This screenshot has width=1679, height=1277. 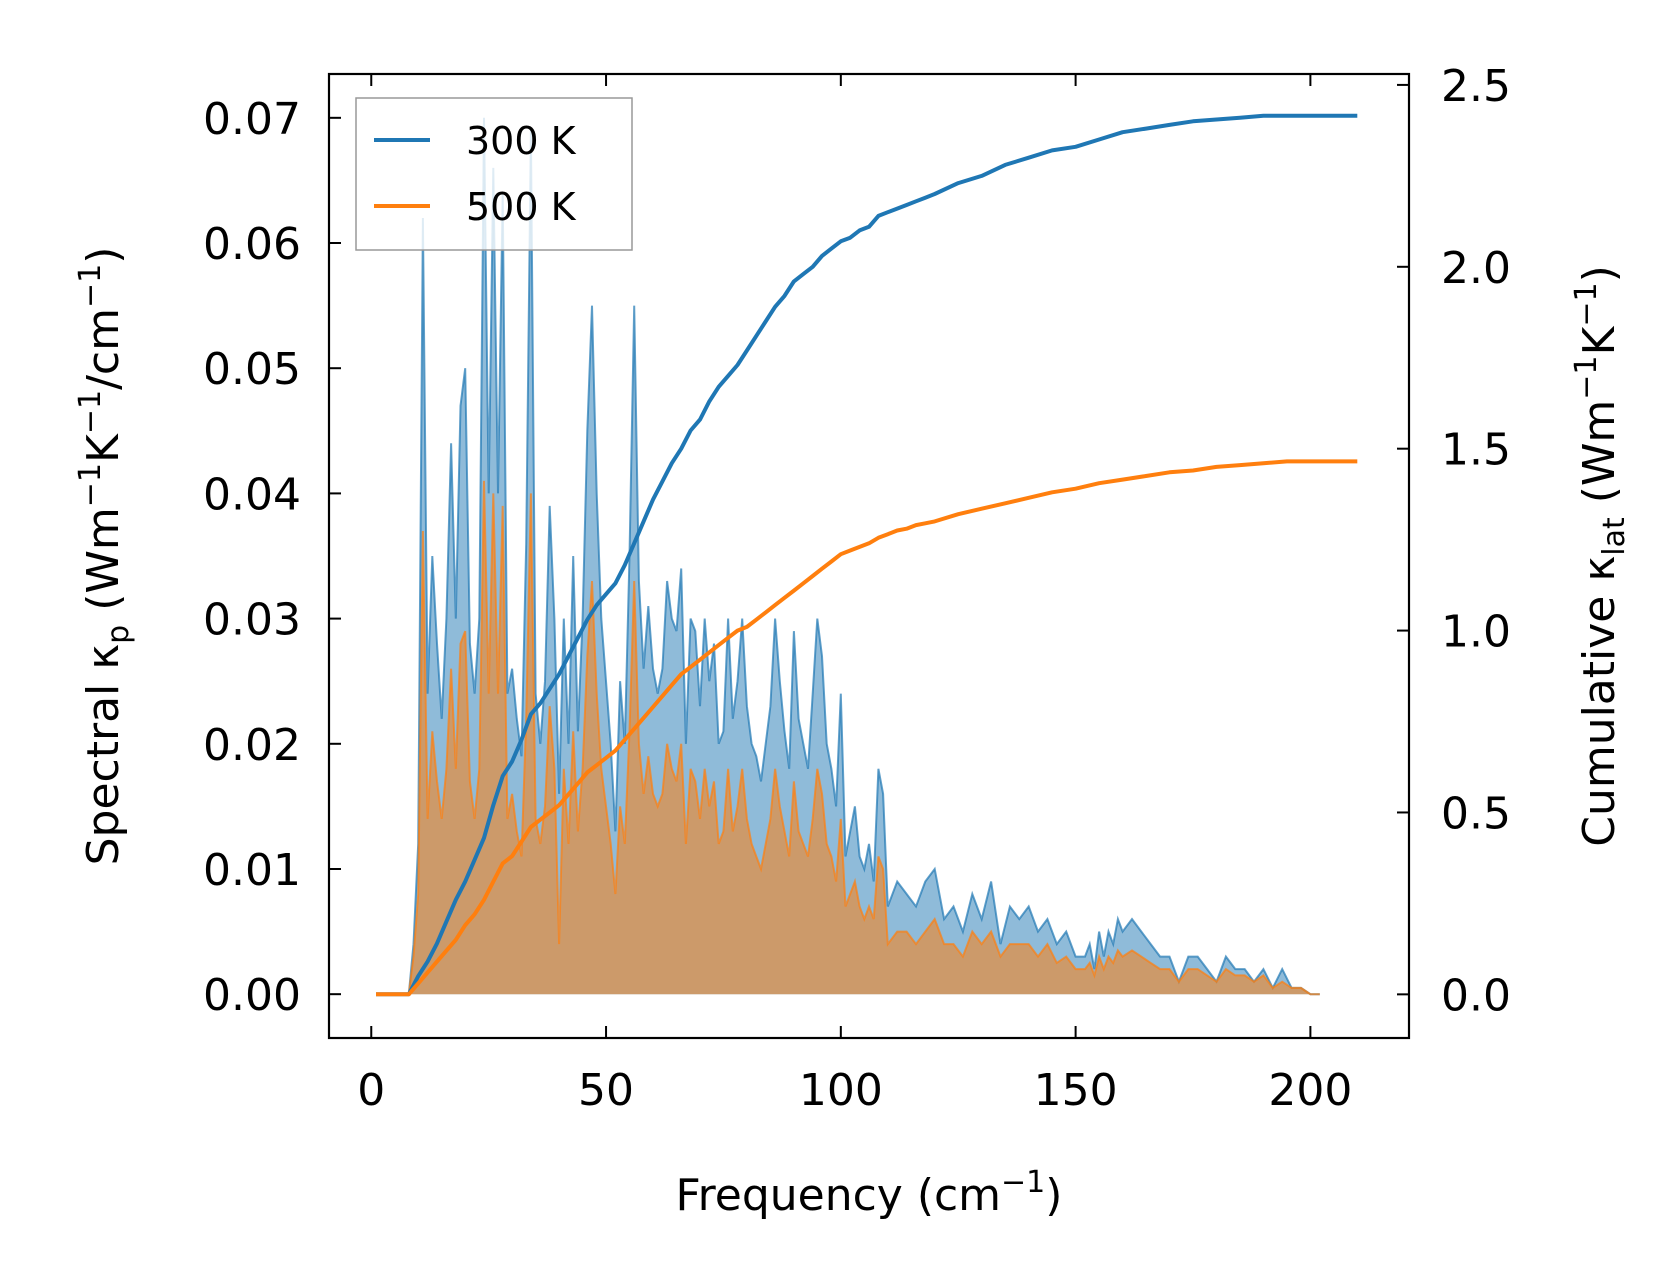 What do you see at coordinates (1310, 1090) in the screenshot?
I see `x-tick-label: 200` at bounding box center [1310, 1090].